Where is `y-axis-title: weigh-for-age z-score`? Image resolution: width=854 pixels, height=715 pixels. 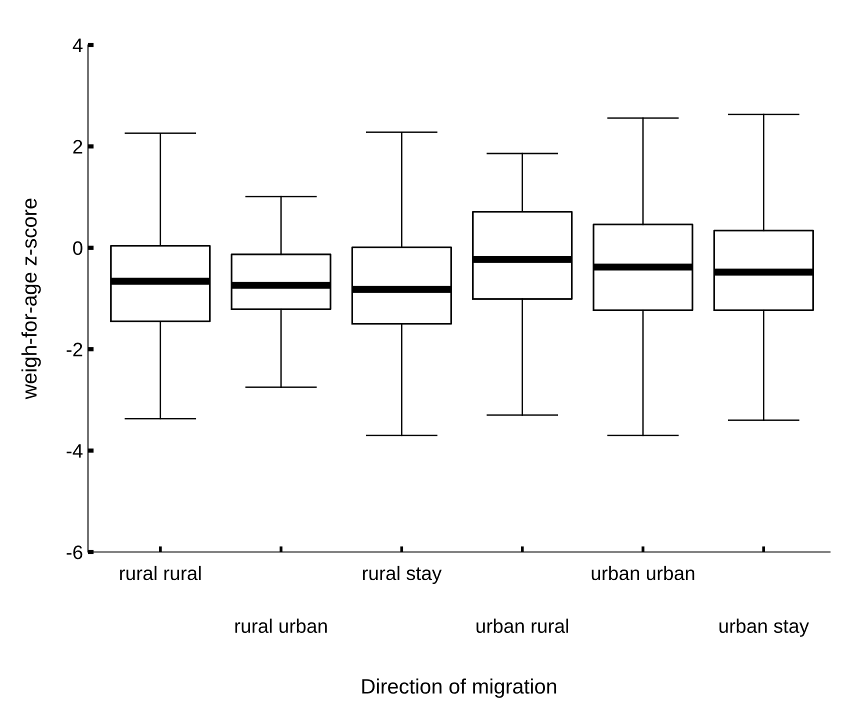 y-axis-title: weigh-for-age z-score is located at coordinates (31, 299).